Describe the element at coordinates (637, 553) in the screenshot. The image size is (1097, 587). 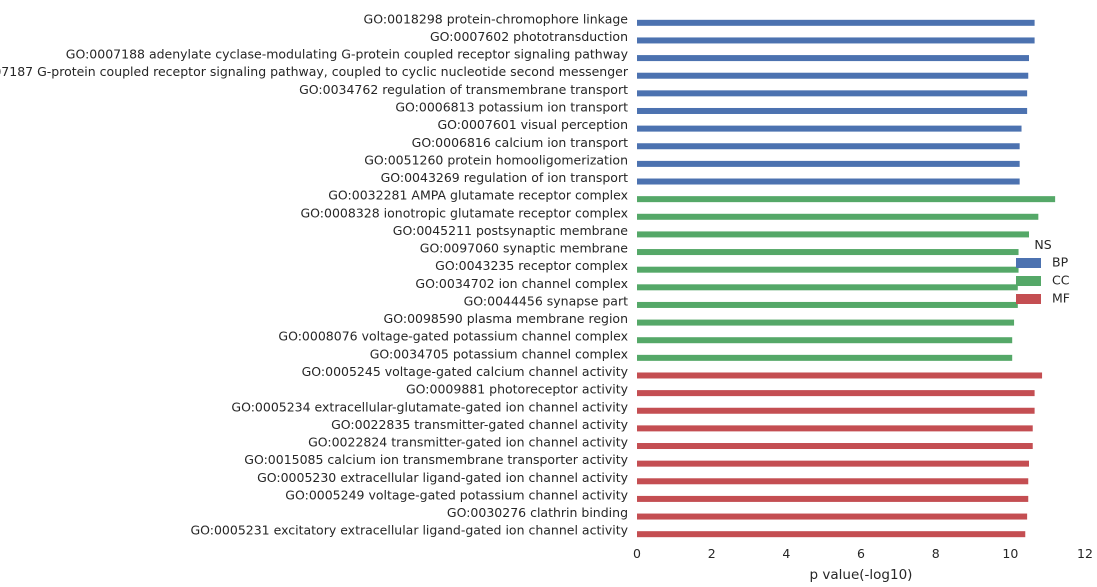
I see `x-tick-label: 0` at that location.